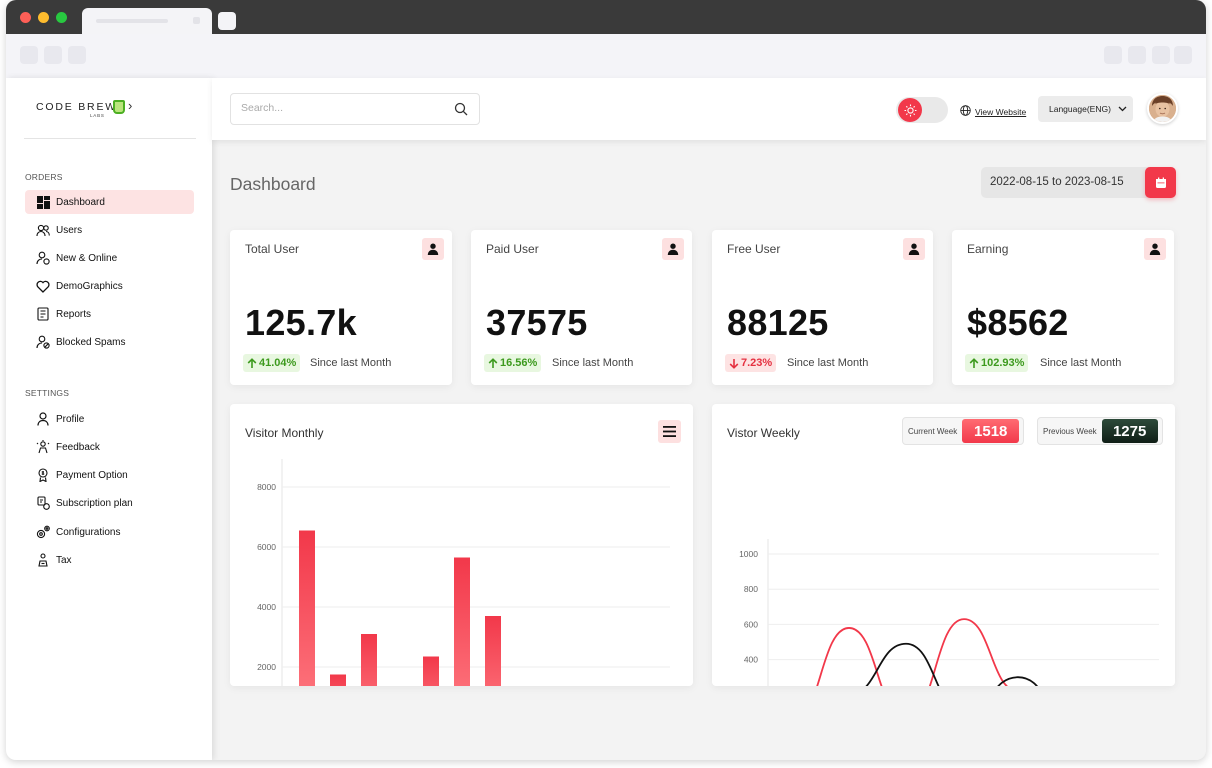  What do you see at coordinates (461, 111) in the screenshot?
I see `search-icon` at bounding box center [461, 111].